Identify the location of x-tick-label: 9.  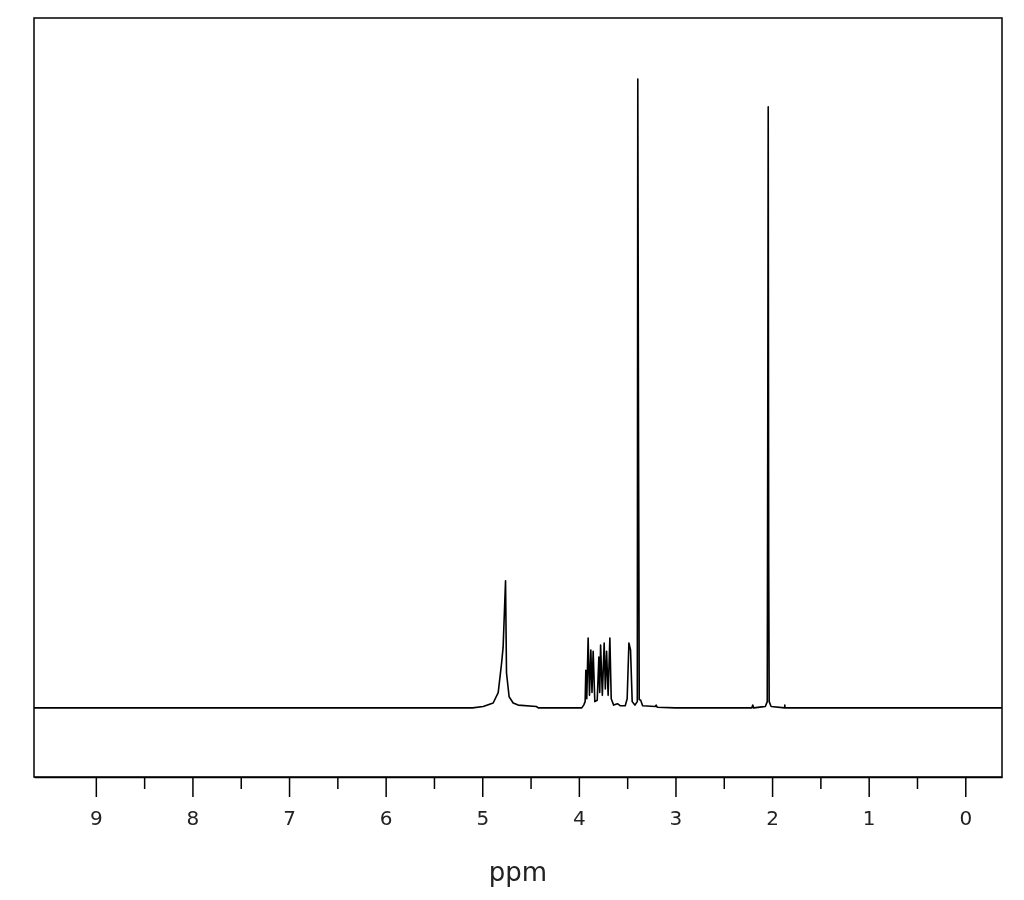
(96, 818).